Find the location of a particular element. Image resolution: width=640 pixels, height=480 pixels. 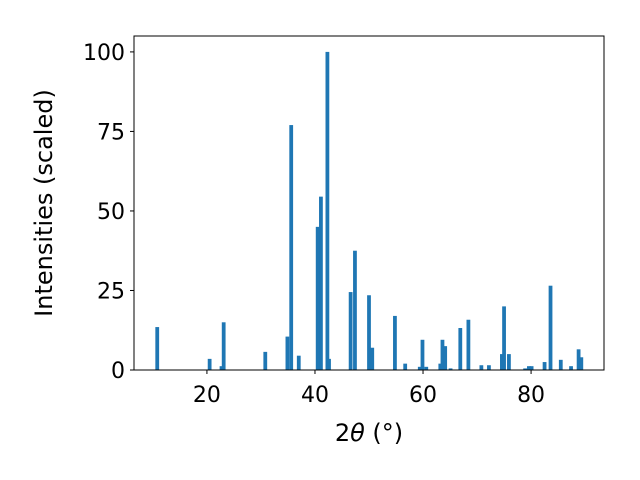

y-tick-label: 0 is located at coordinates (118, 371).